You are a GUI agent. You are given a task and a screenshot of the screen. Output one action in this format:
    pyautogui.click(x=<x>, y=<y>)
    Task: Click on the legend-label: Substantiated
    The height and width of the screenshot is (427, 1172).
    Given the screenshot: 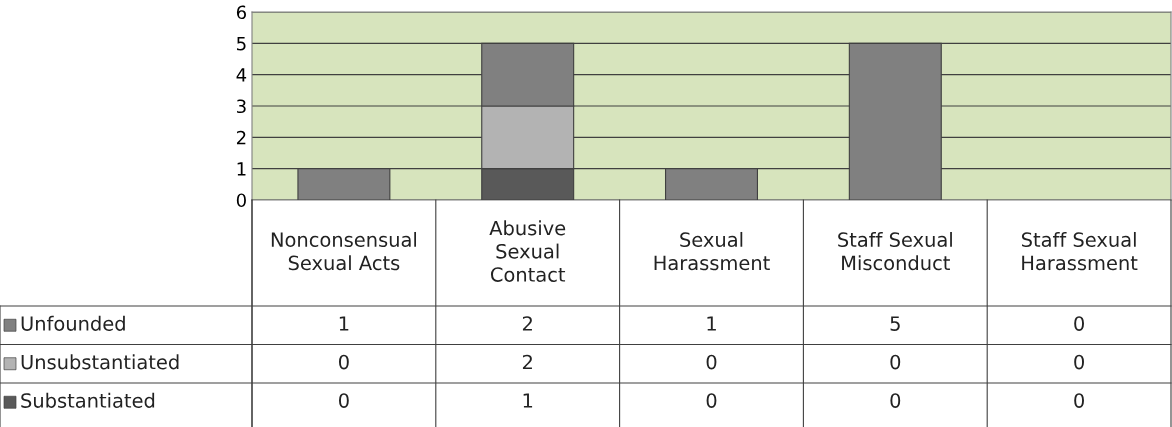 What is the action you would take?
    pyautogui.click(x=88, y=400)
    